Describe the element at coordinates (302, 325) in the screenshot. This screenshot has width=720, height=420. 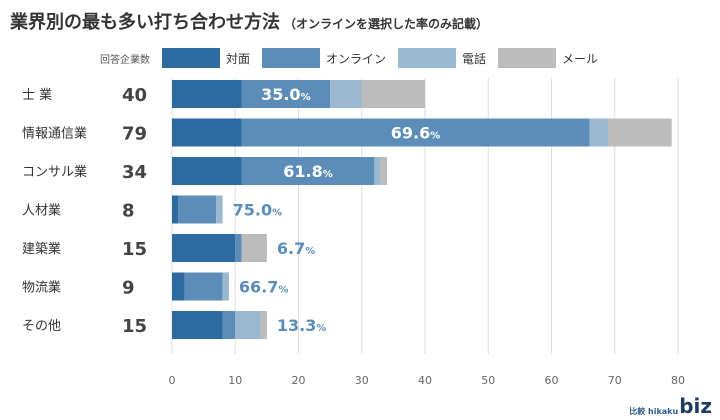
I see `online-rate-label: 13.3%` at that location.